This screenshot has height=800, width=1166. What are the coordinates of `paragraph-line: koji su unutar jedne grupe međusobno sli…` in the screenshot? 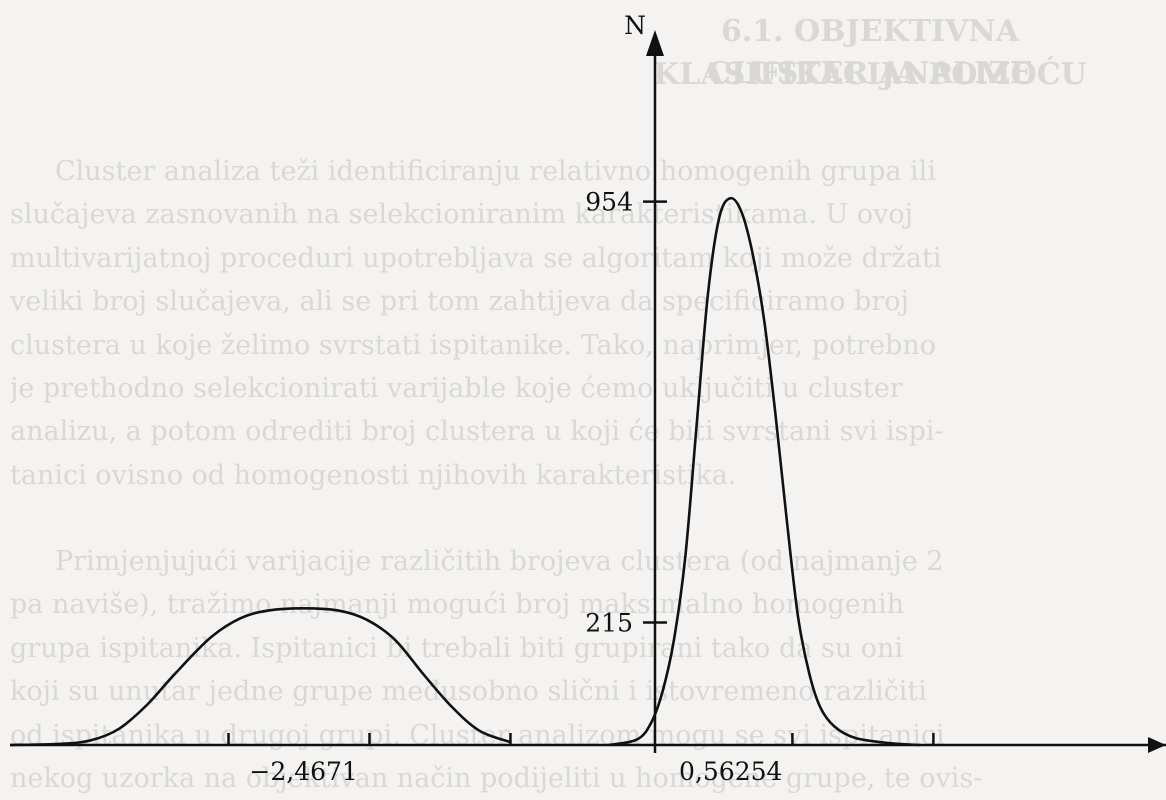 It's located at (468, 692).